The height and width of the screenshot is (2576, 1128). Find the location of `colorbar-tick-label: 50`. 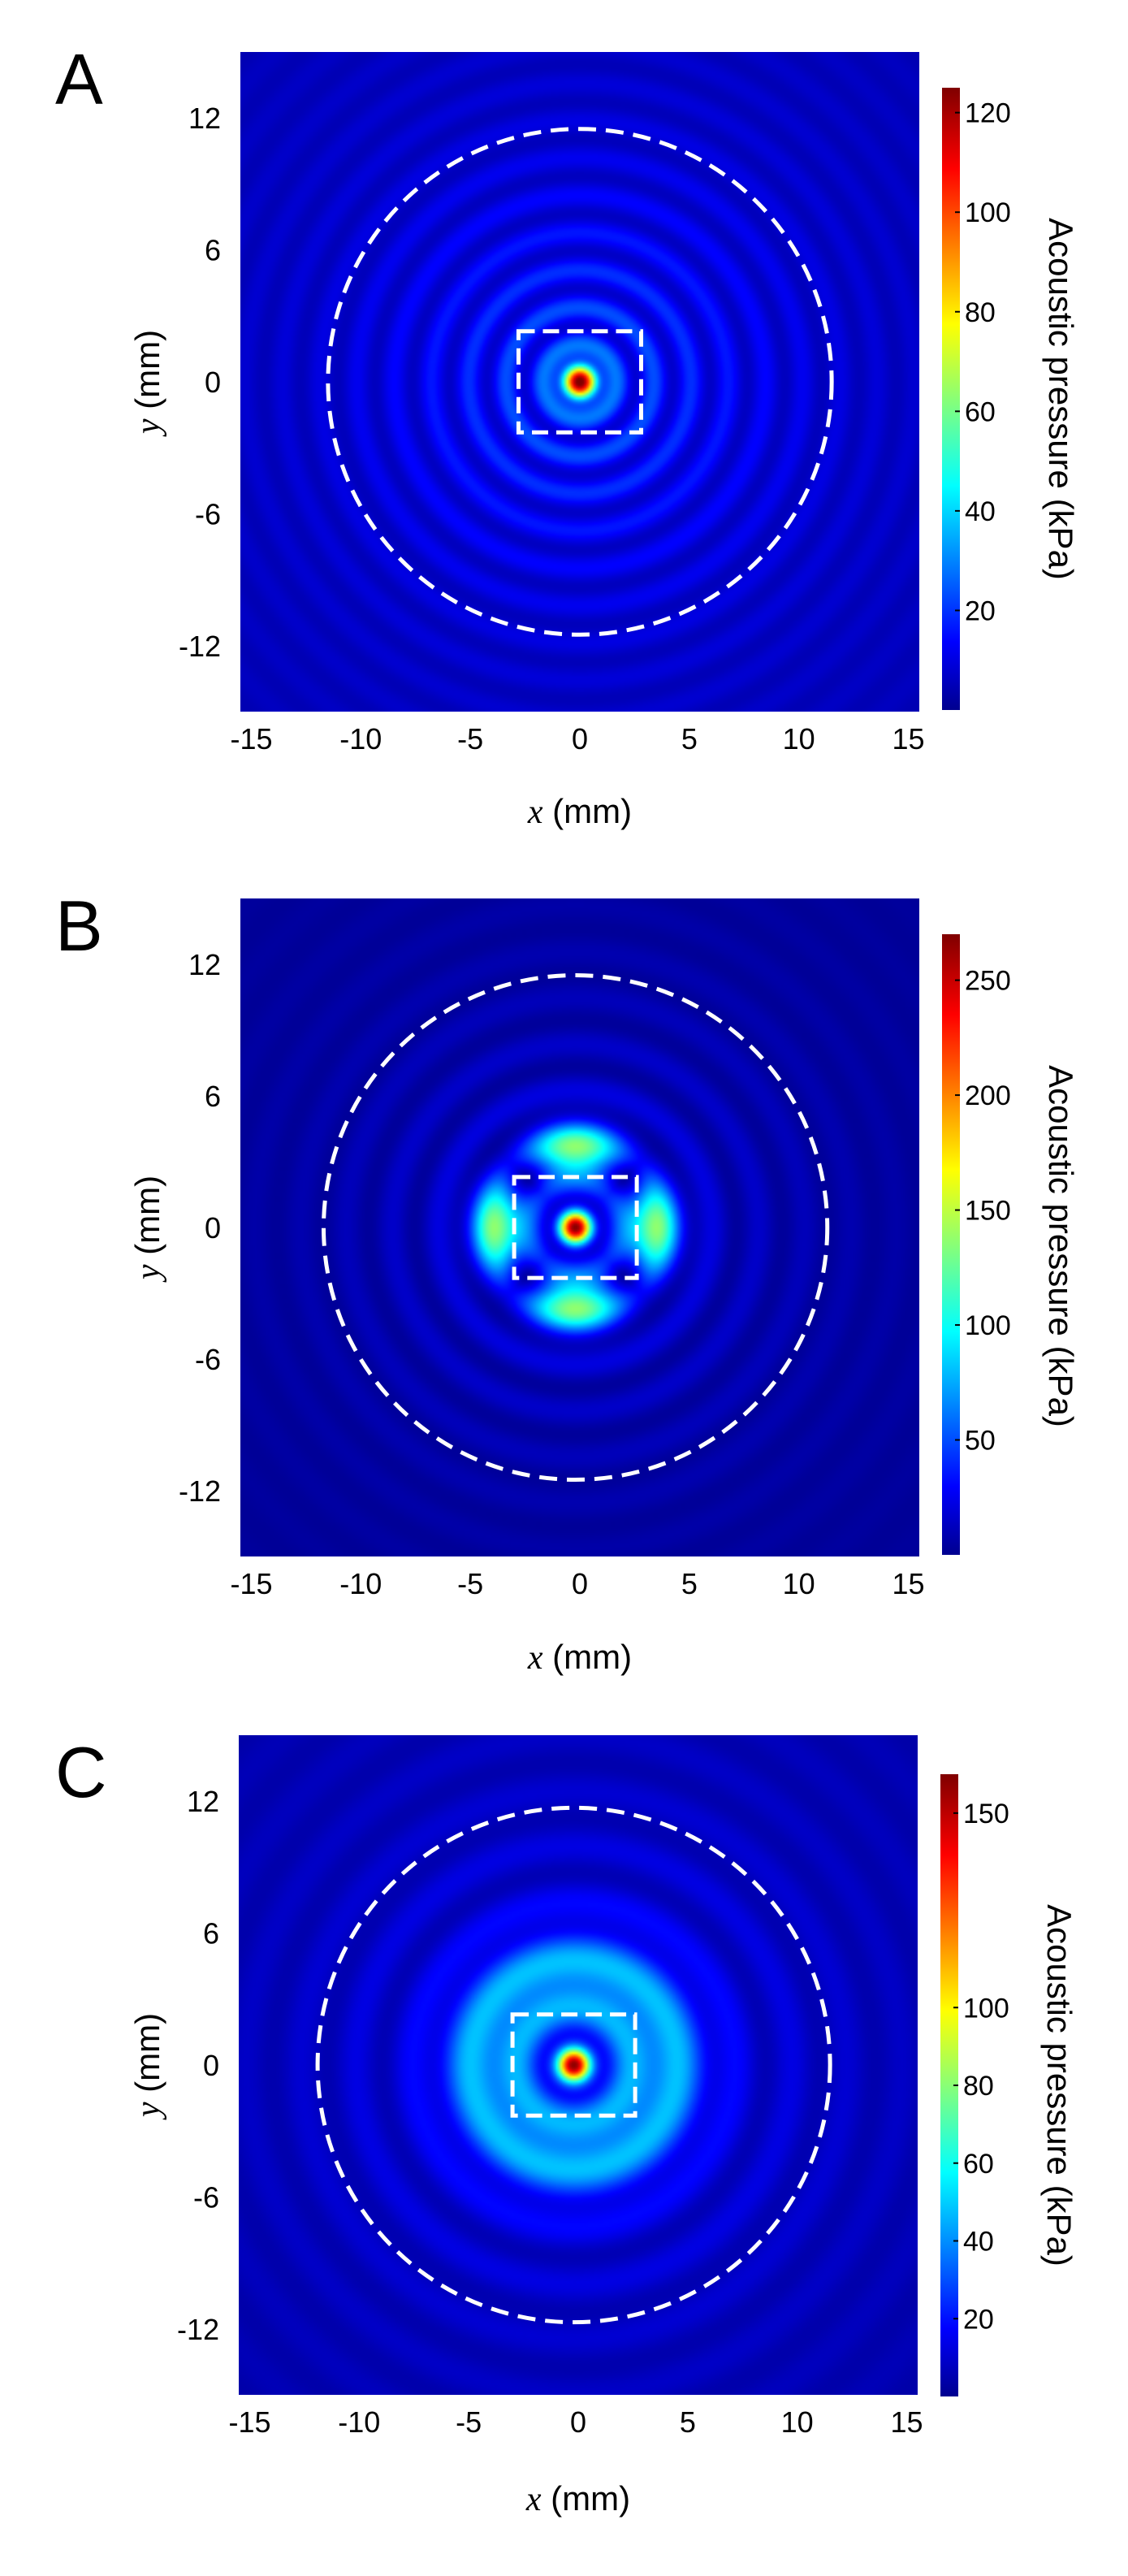

colorbar-tick-label: 50 is located at coordinates (981, 1441).